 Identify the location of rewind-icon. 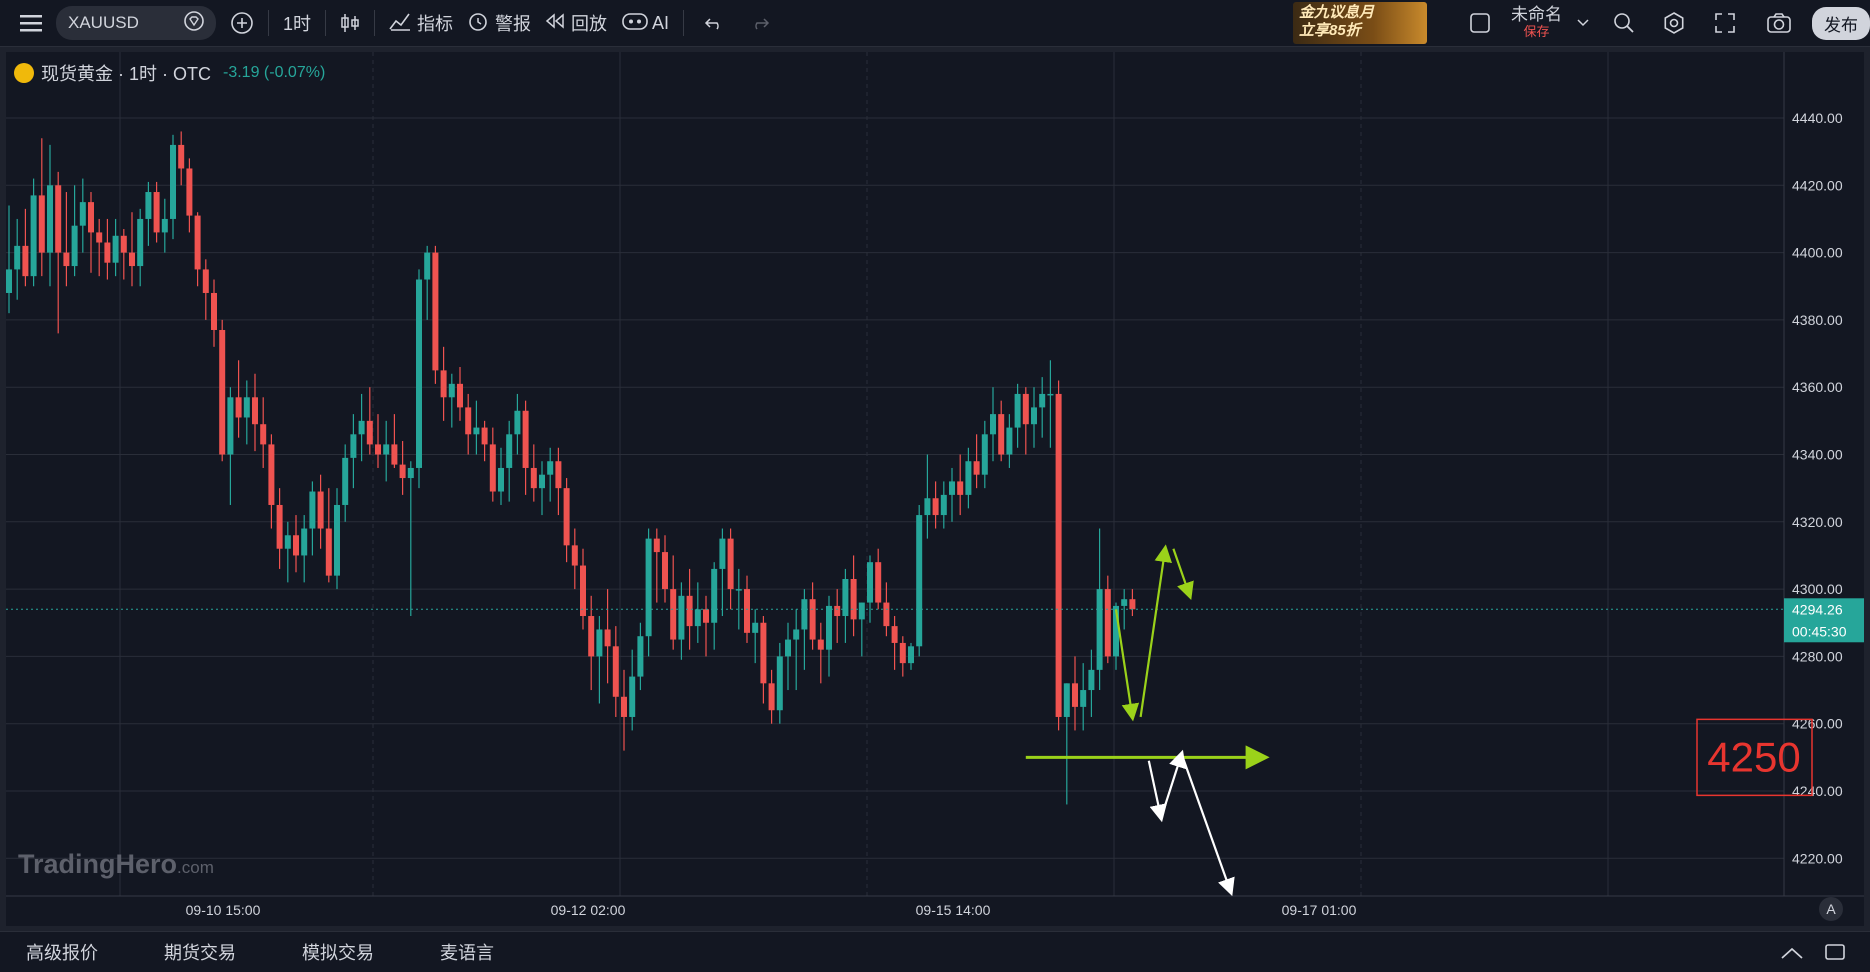
(555, 23).